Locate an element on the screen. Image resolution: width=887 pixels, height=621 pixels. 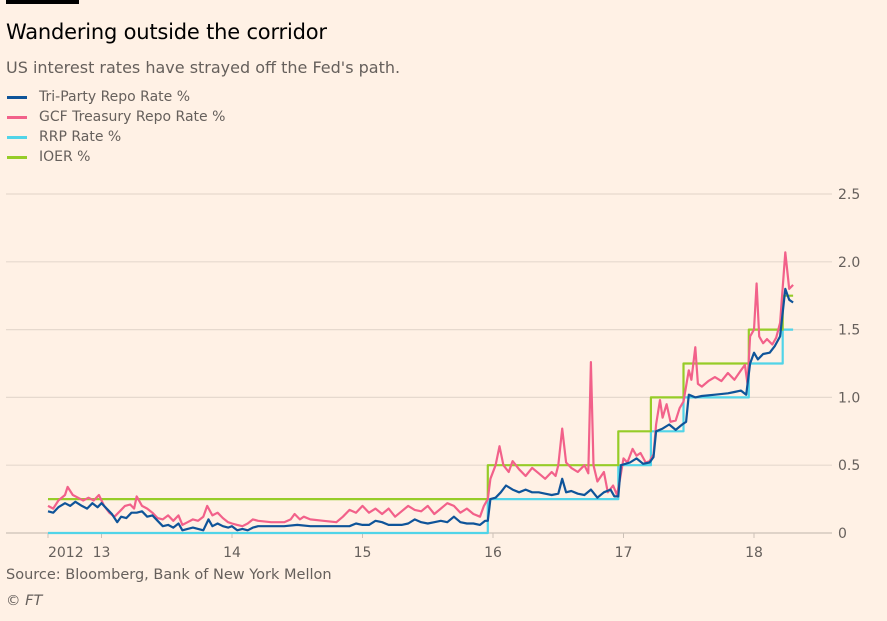
legend-label: GCF Treasury Repo Rate % is located at coordinates (132, 117).